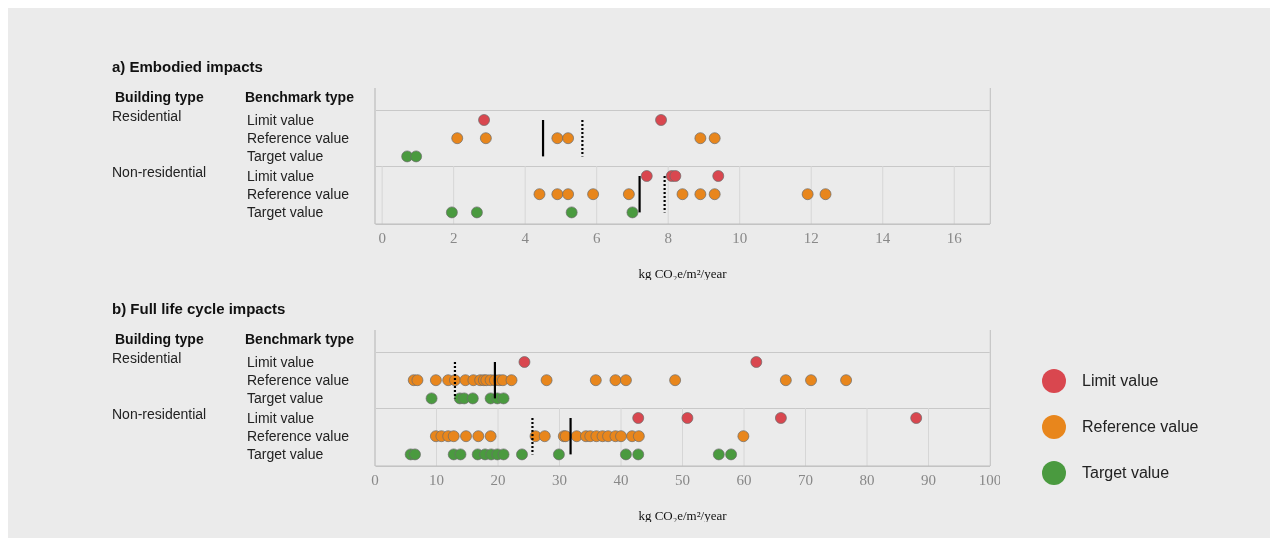  What do you see at coordinates (883, 237) in the screenshot?
I see `x-tick-label: 14` at bounding box center [883, 237].